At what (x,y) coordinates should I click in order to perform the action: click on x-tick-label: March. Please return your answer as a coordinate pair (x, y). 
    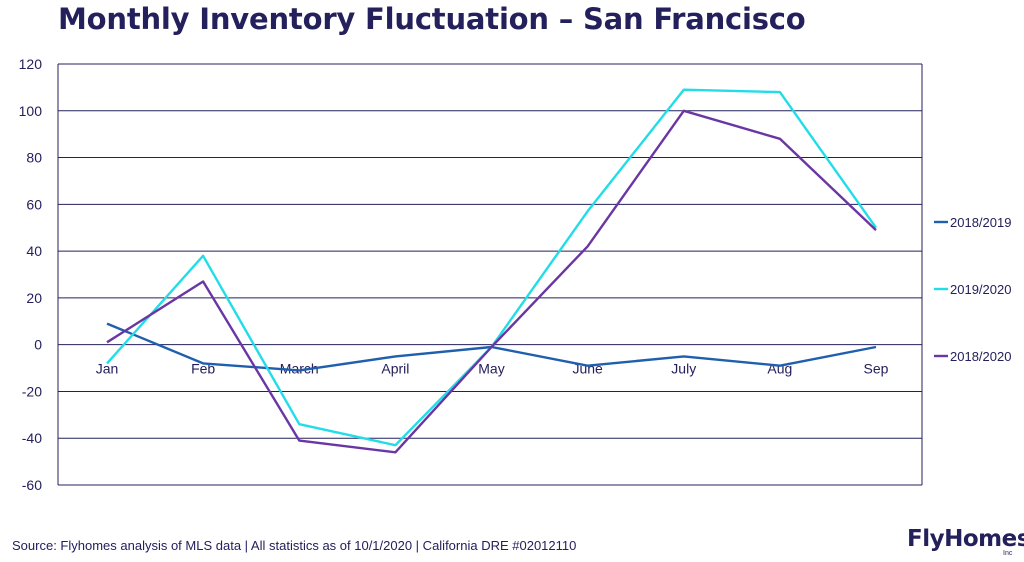
    Looking at the image, I should click on (299, 369).